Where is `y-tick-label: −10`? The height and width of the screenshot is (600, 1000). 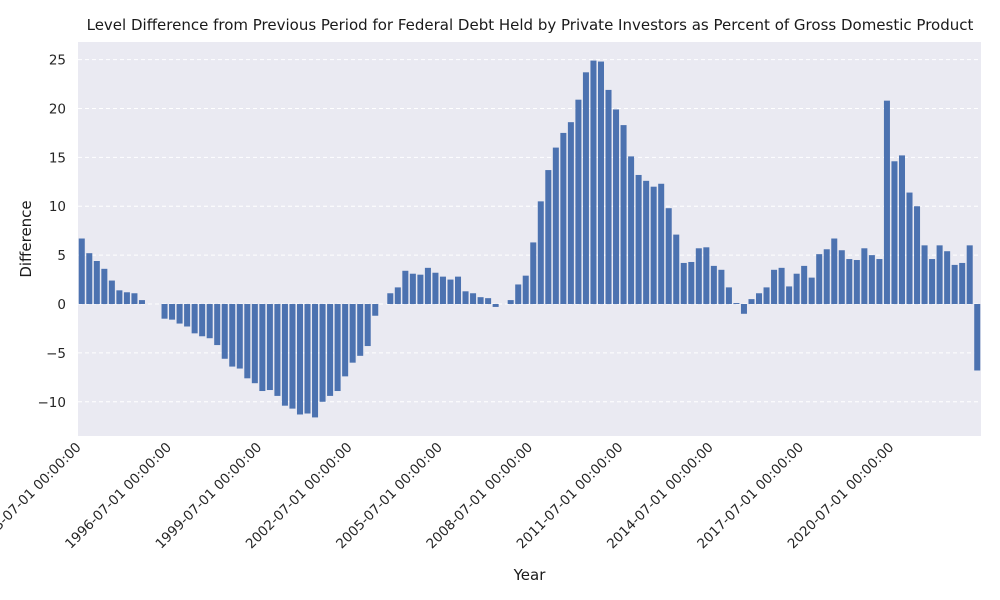
y-tick-label: −10 is located at coordinates (52, 403).